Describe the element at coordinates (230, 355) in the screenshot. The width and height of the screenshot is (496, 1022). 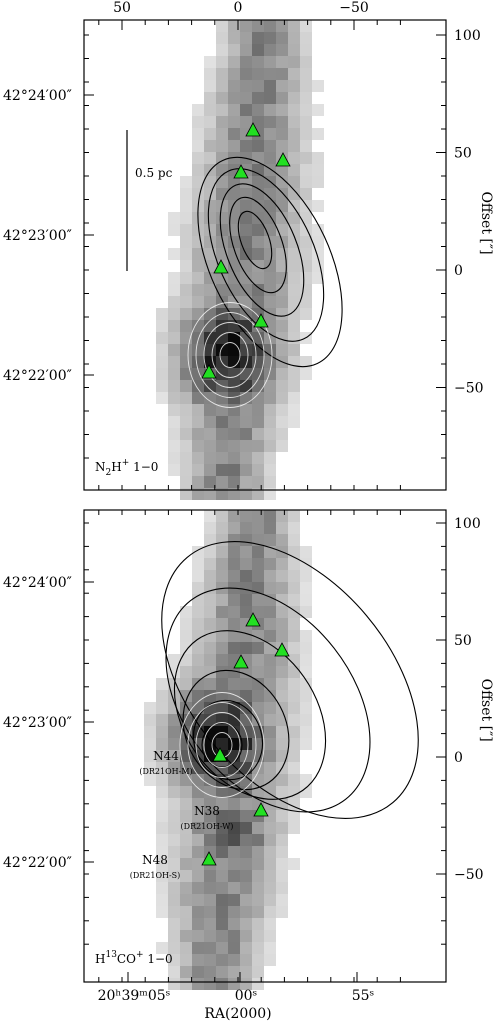
I see `white-contours` at that location.